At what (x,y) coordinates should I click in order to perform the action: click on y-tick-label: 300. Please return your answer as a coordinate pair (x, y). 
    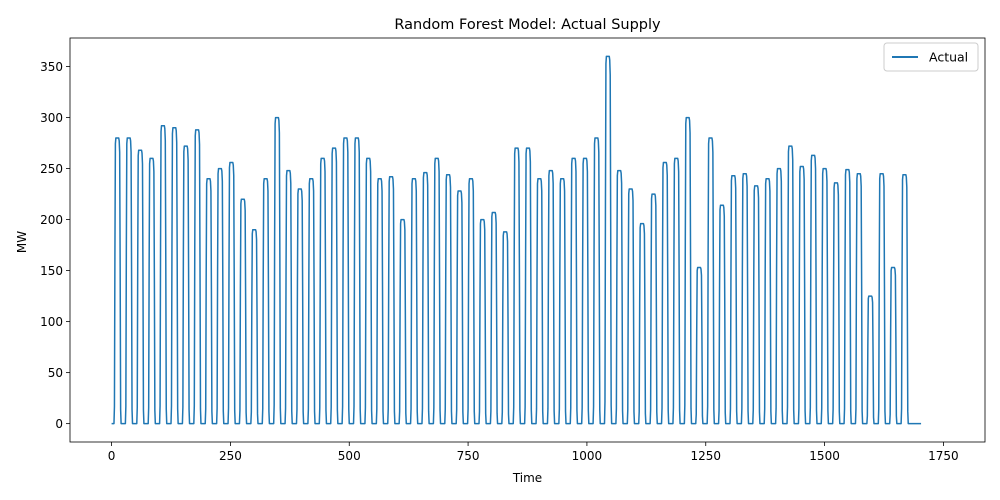
    Looking at the image, I should click on (51, 118).